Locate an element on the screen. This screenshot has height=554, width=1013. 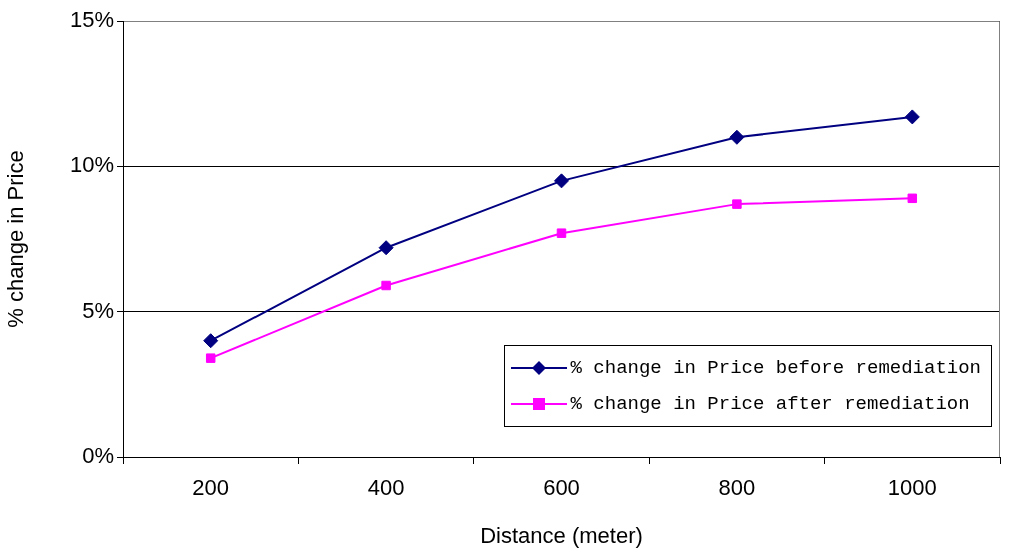
x-tick-label: 1000 is located at coordinates (912, 488).